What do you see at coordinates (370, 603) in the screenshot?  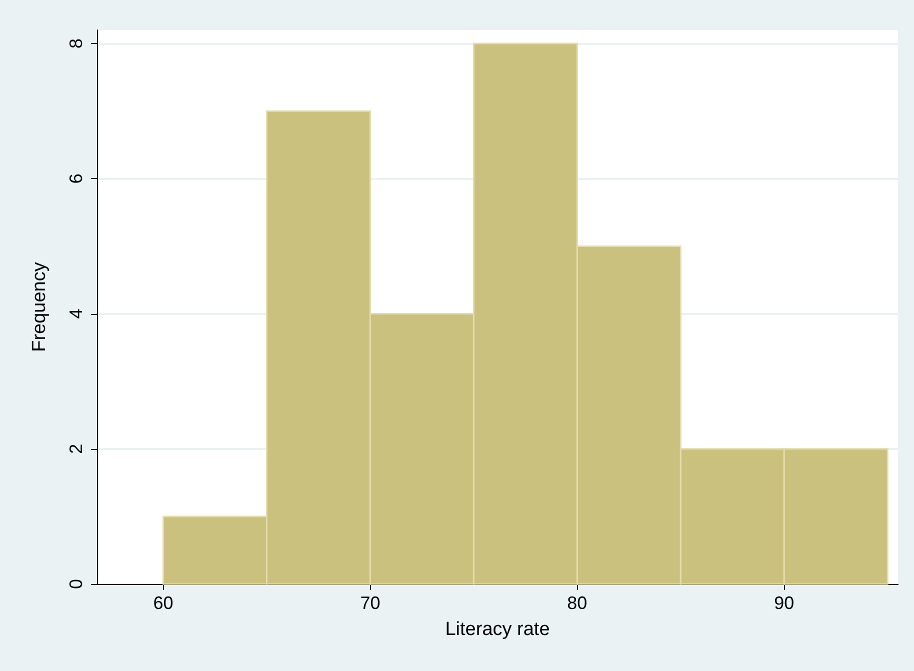 I see `x-tick-label: 70` at bounding box center [370, 603].